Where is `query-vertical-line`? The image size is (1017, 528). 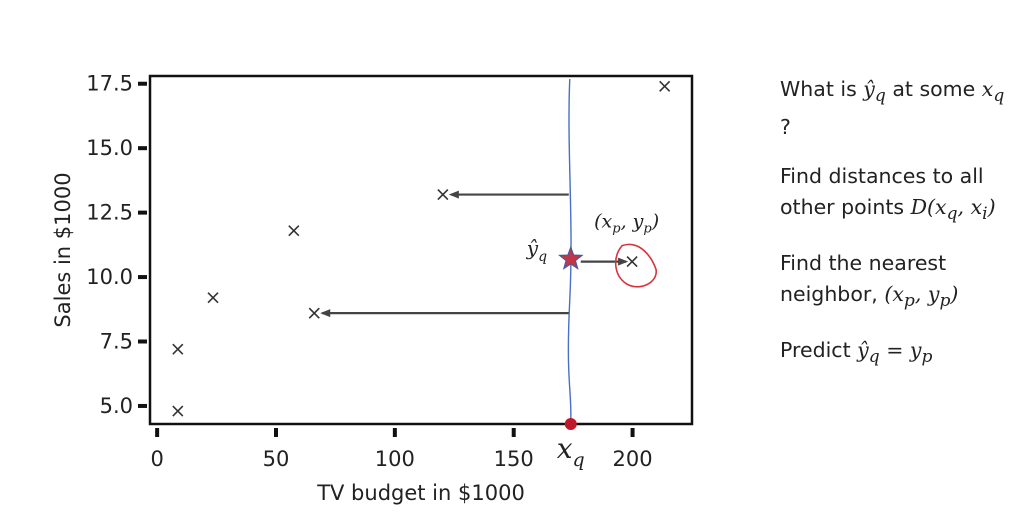
query-vertical-line is located at coordinates (569, 249).